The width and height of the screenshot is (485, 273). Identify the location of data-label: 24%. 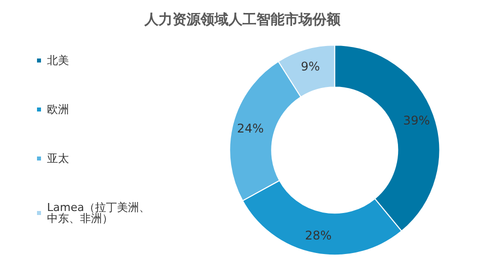
(250, 129).